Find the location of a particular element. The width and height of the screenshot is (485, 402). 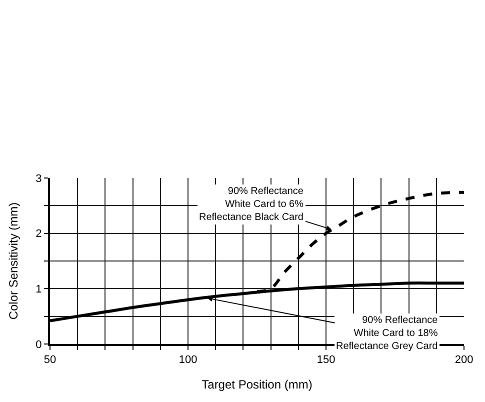

y-tick-label: 2 is located at coordinates (39, 234).